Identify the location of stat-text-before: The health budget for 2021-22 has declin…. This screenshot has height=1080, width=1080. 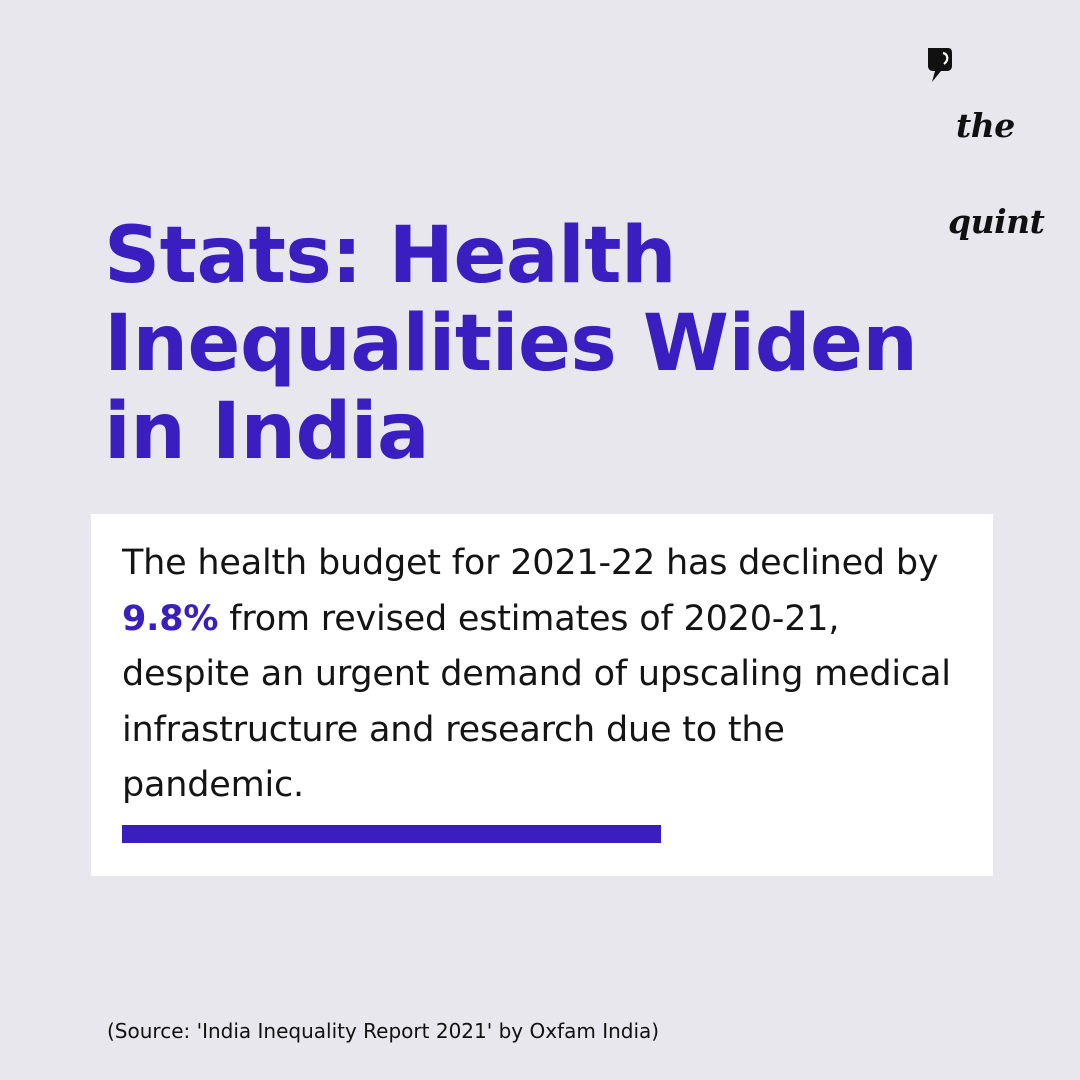
(530, 563).